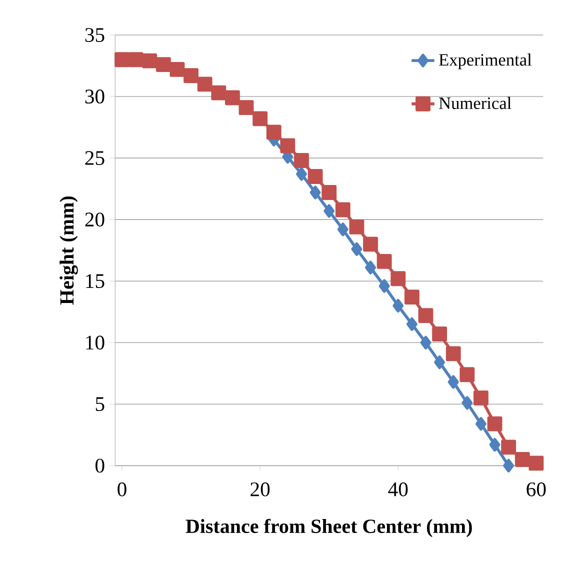 Image resolution: width=582 pixels, height=579 pixels. I want to click on y-tick-label: 35, so click(94, 35).